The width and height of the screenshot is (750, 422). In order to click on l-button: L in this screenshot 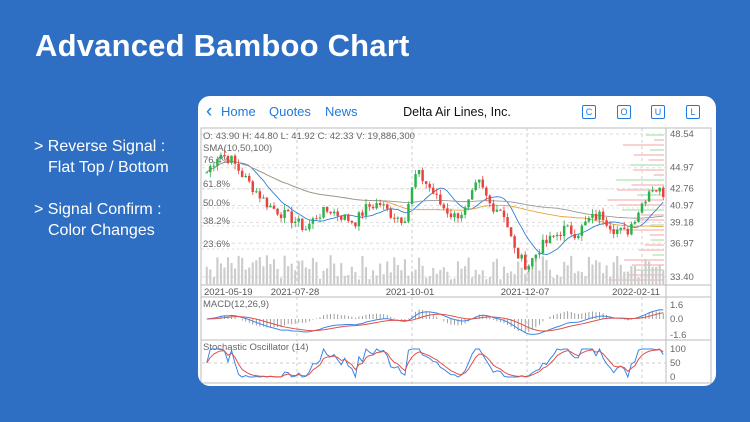, I will do `click(693, 112)`.